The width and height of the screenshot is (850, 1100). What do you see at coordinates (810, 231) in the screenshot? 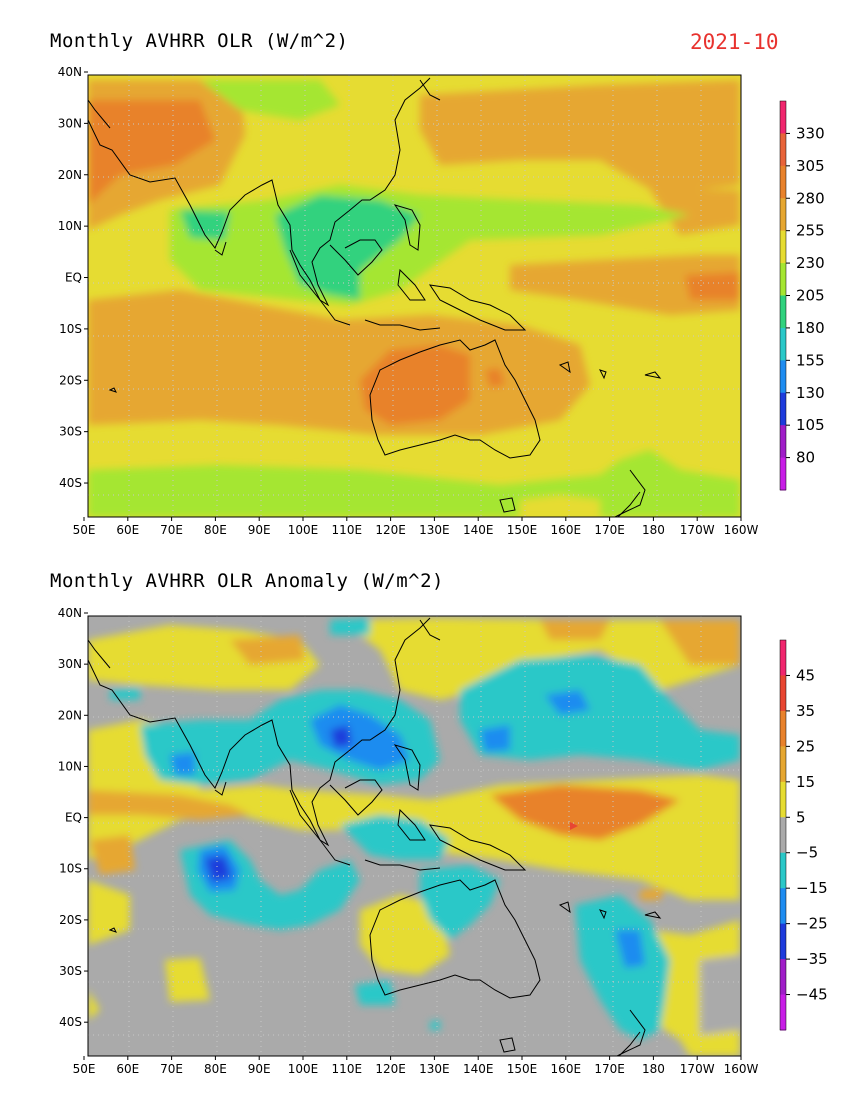
I see `colorbar-label: 255` at bounding box center [810, 231].